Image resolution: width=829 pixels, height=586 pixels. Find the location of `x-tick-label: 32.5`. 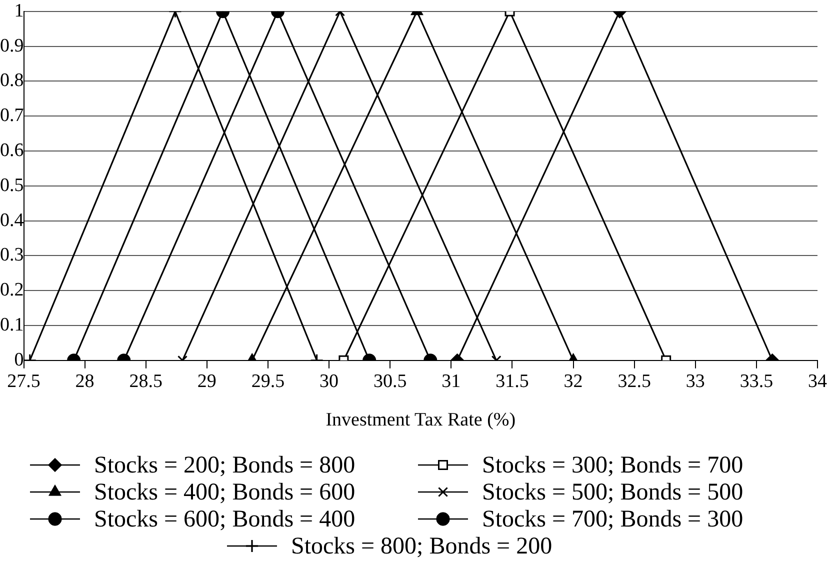

x-tick-label: 32.5 is located at coordinates (634, 381).